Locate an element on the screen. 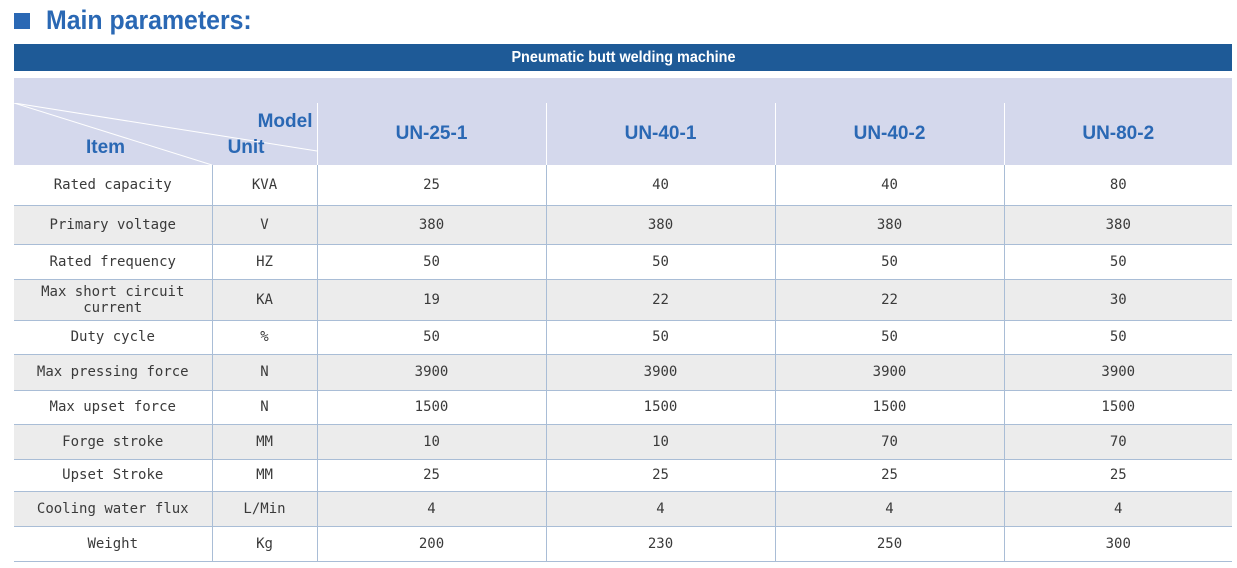 This screenshot has height=568, width=1237. table-row: Max short circuit current KA 19 22 22 30 is located at coordinates (623, 300).